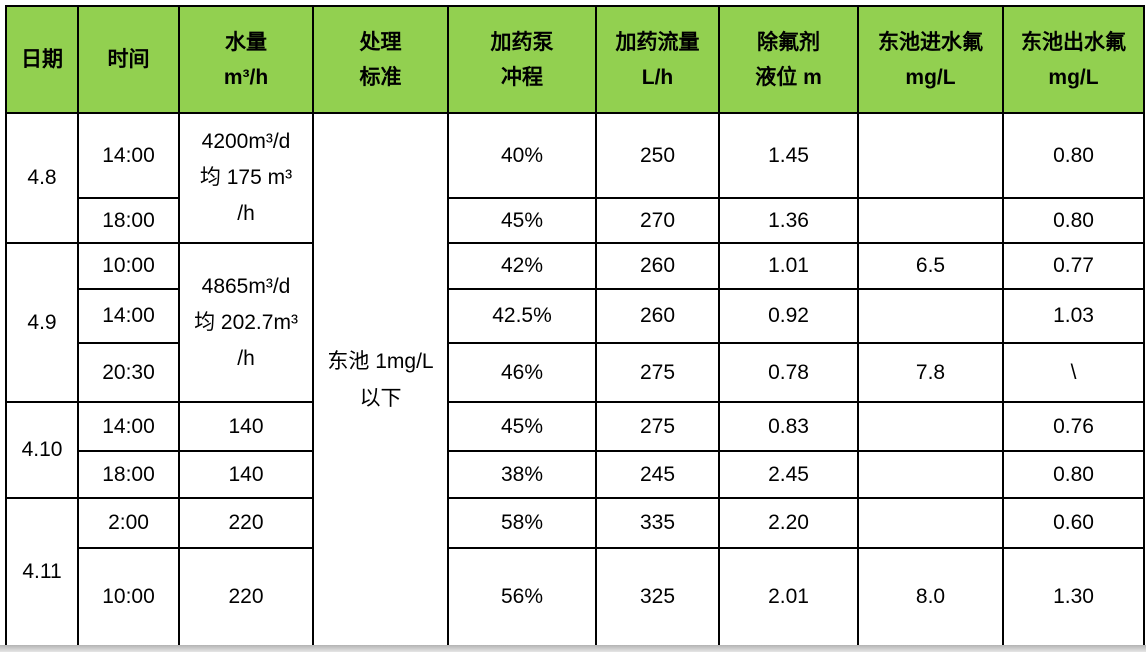 The height and width of the screenshot is (652, 1146). I want to click on stroke-cell: 42.5%, so click(522, 316).